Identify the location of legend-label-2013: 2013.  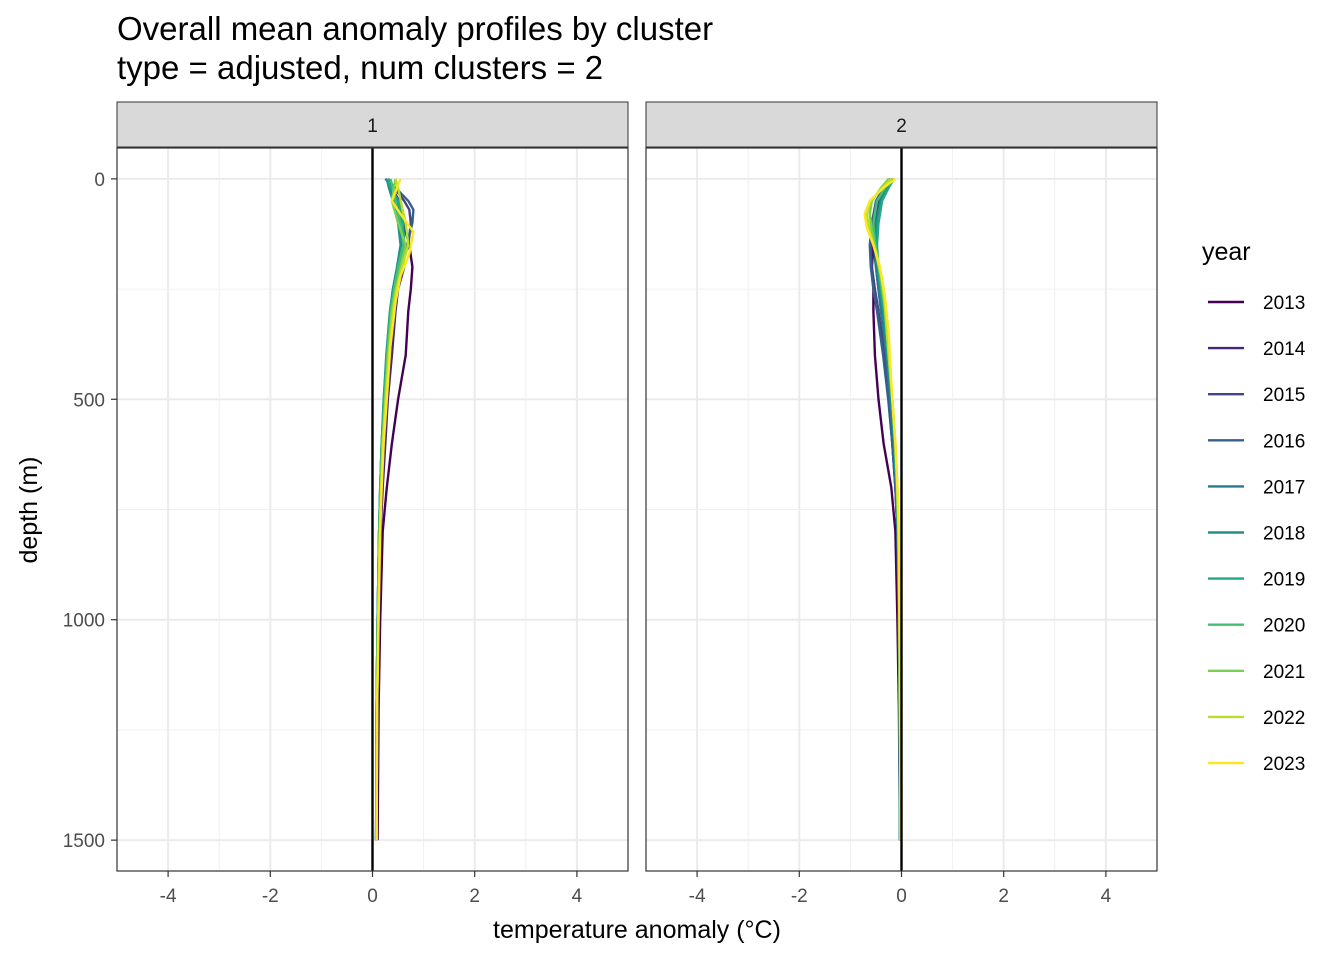
(1284, 303).